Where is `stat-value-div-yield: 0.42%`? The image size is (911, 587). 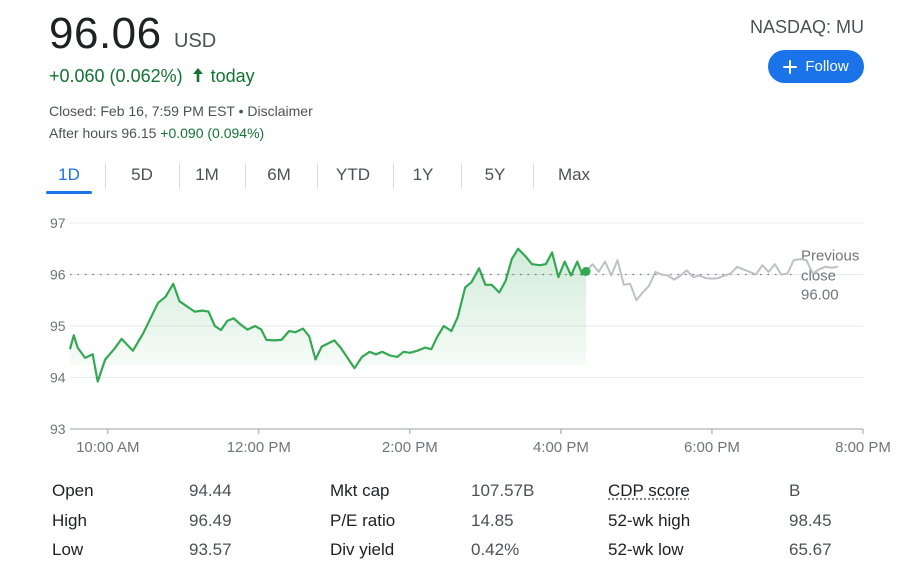
stat-value-div-yield: 0.42% is located at coordinates (495, 549).